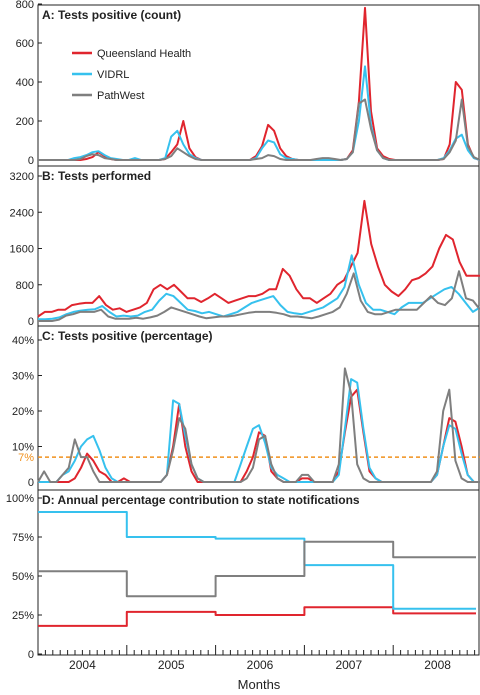  What do you see at coordinates (260, 665) in the screenshot?
I see `x-tick-label: 2006` at bounding box center [260, 665].